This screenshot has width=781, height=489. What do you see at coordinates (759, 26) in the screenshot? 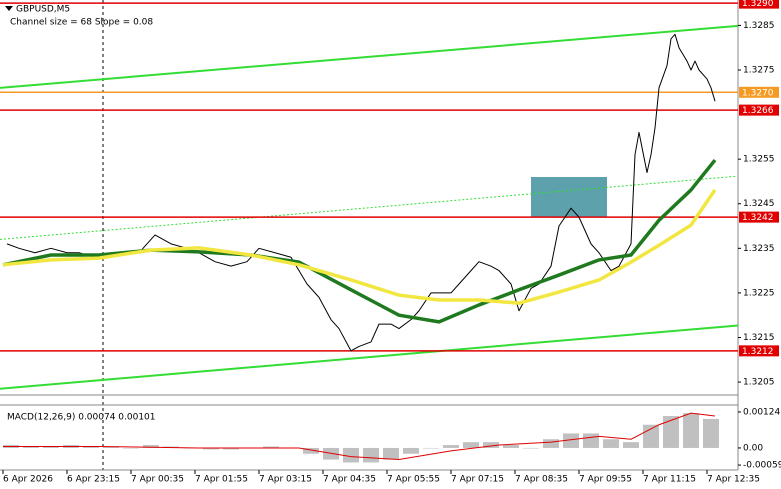
I see `y-tick-label: 1.3285` at bounding box center [759, 26].